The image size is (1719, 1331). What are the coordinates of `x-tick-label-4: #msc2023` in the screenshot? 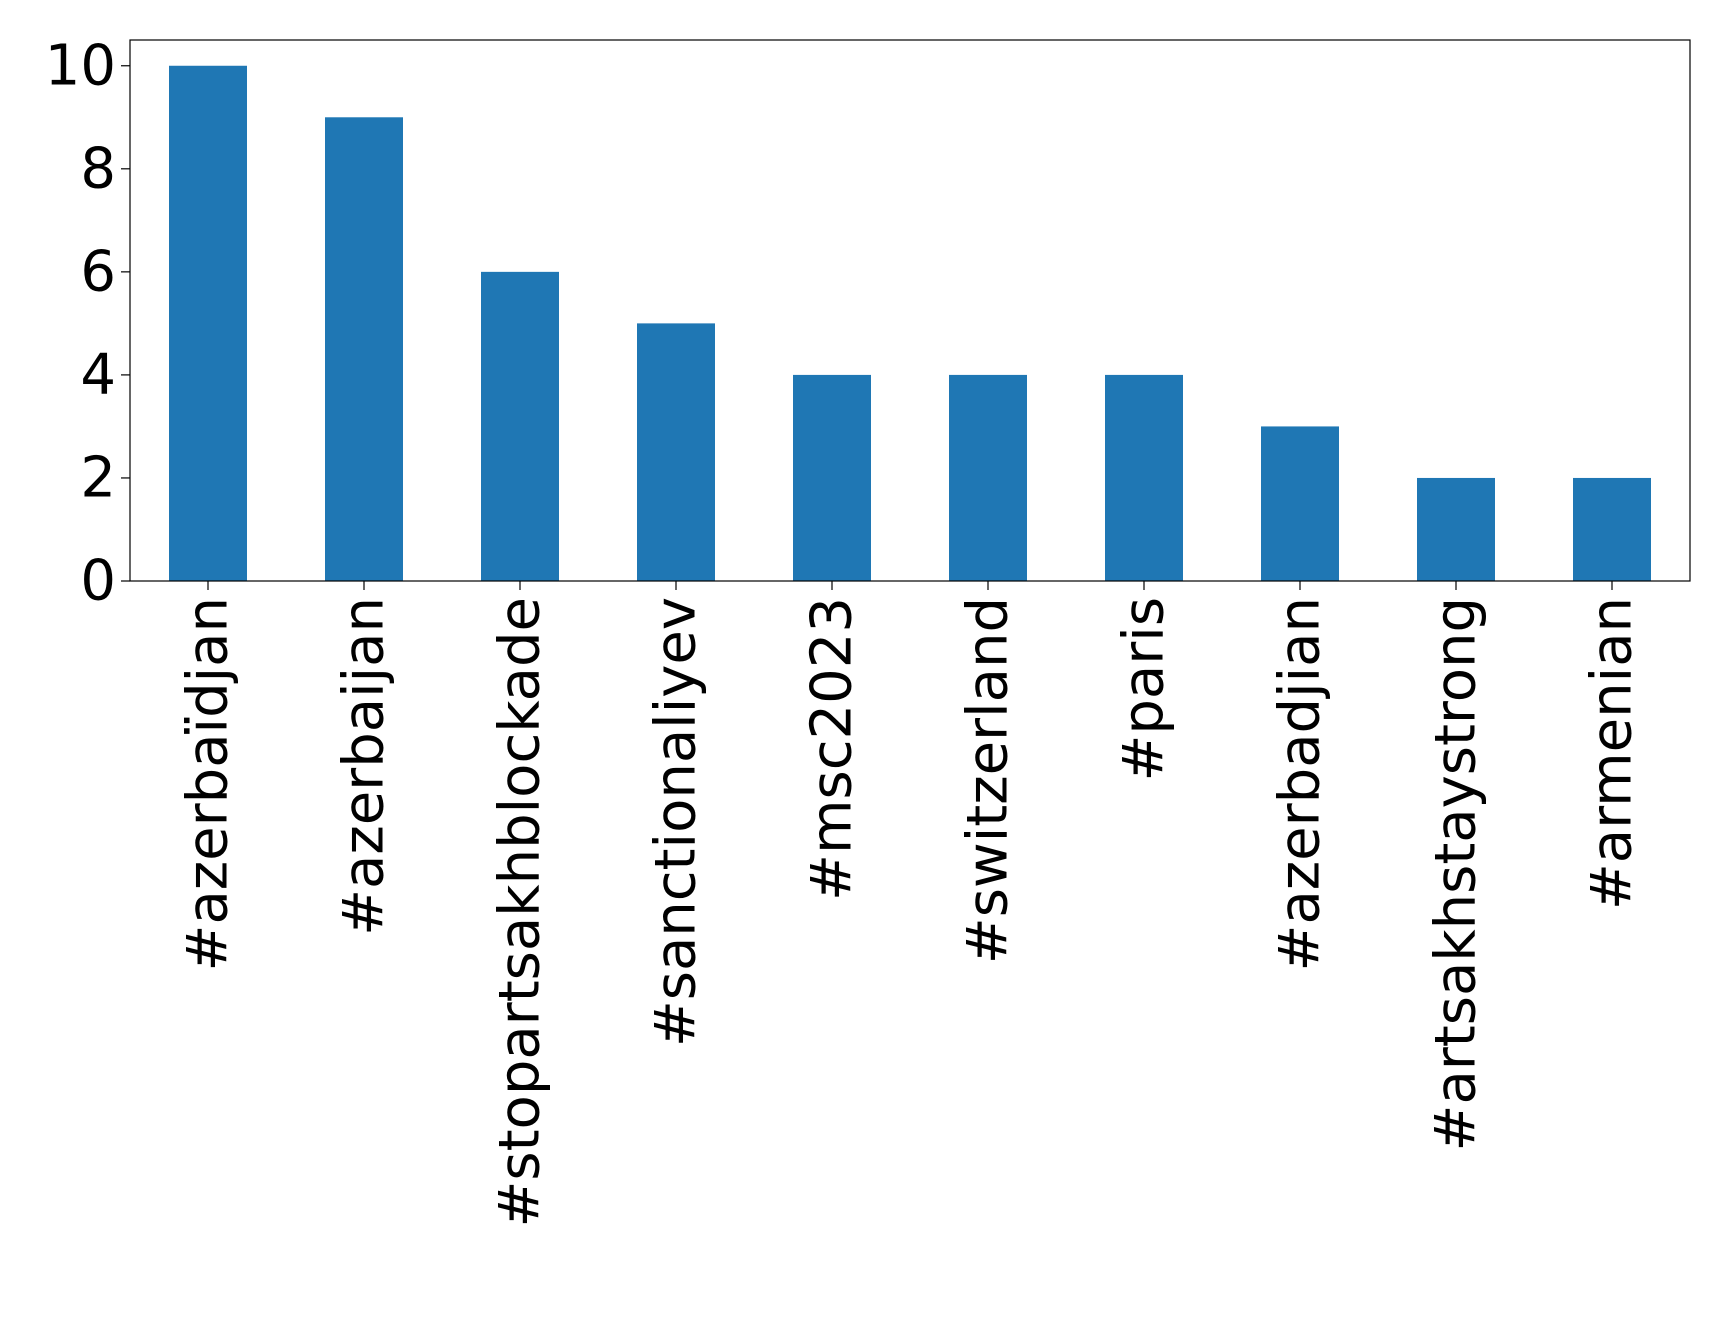 It's located at (832, 749).